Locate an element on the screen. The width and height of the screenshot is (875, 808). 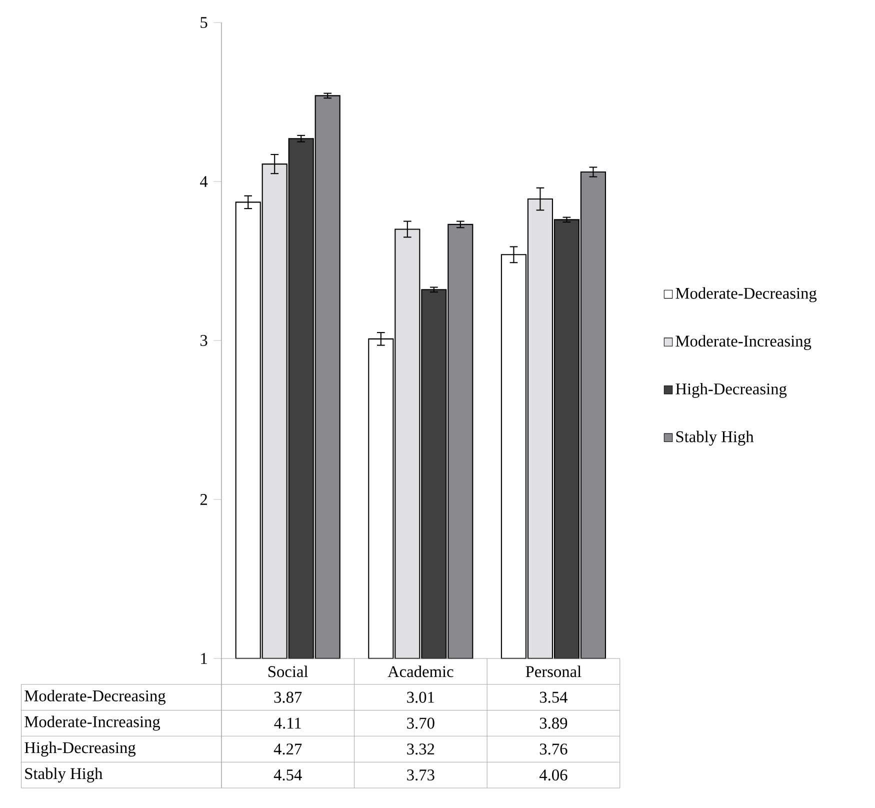
text: Moderate-Decreasing is located at coordinates (95, 697).